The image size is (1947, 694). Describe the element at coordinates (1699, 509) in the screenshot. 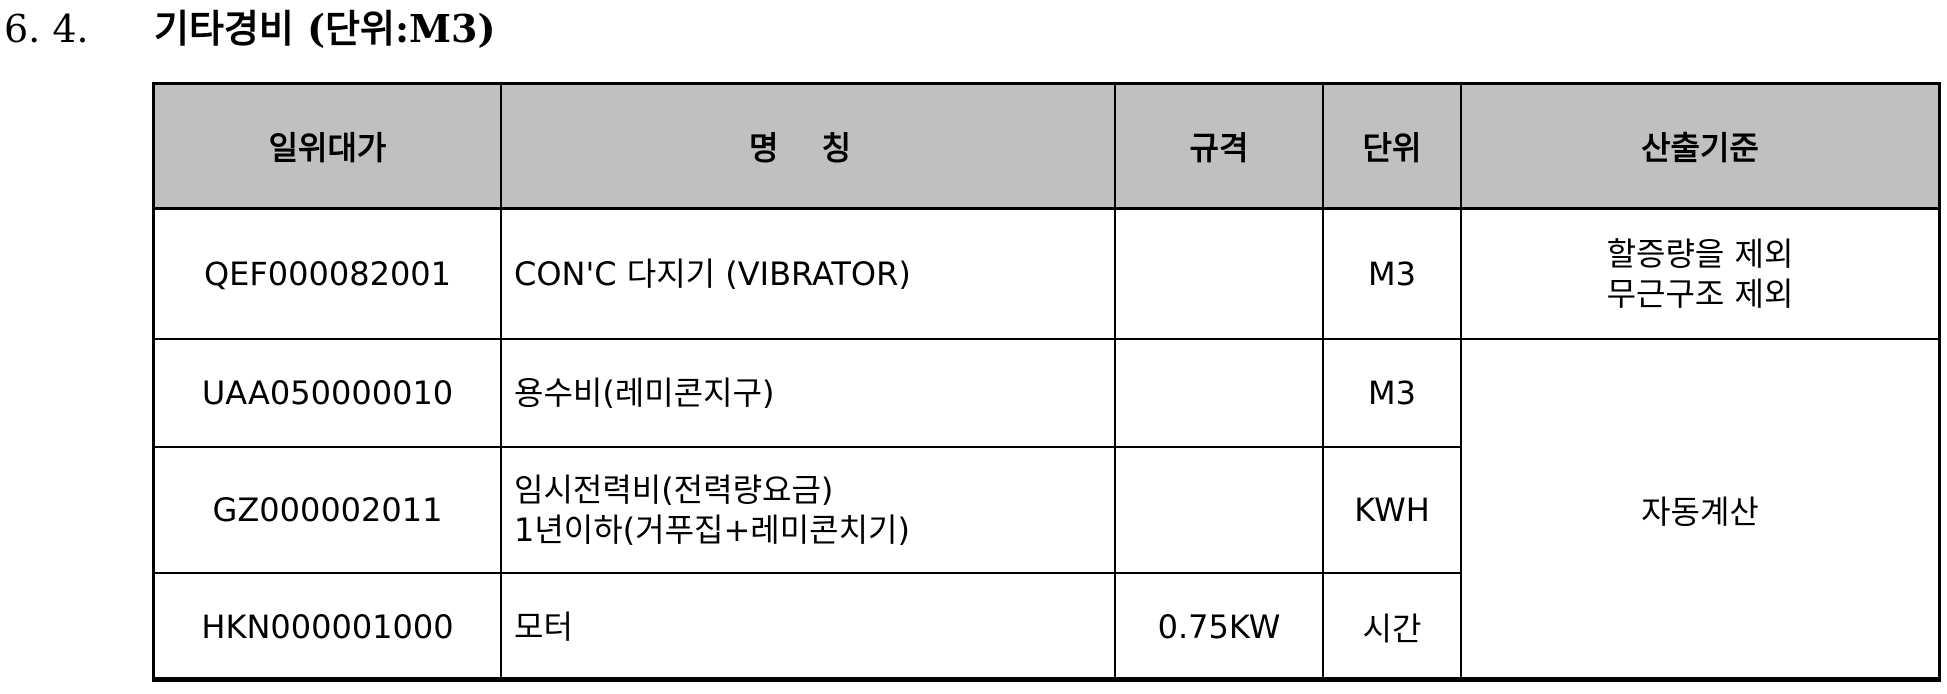

I see `merged-basis-cell: 자동계산` at that location.